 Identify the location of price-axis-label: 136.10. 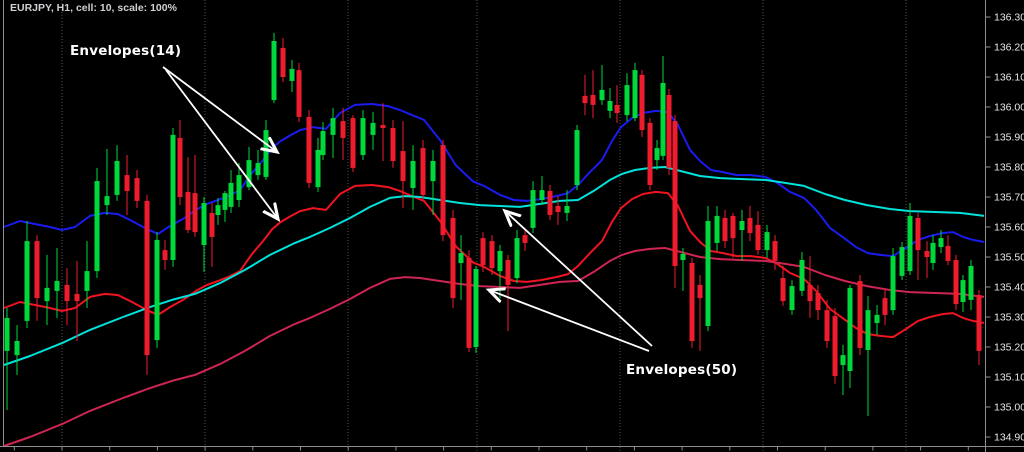
(1009, 78).